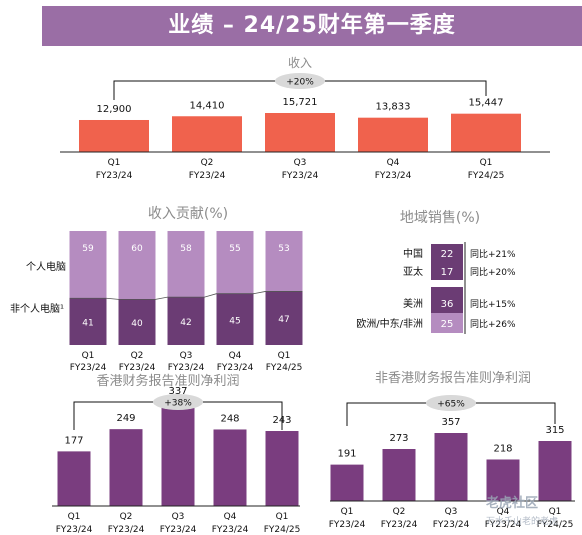 The width and height of the screenshot is (582, 535). I want to click on region-value: 17, so click(447, 272).